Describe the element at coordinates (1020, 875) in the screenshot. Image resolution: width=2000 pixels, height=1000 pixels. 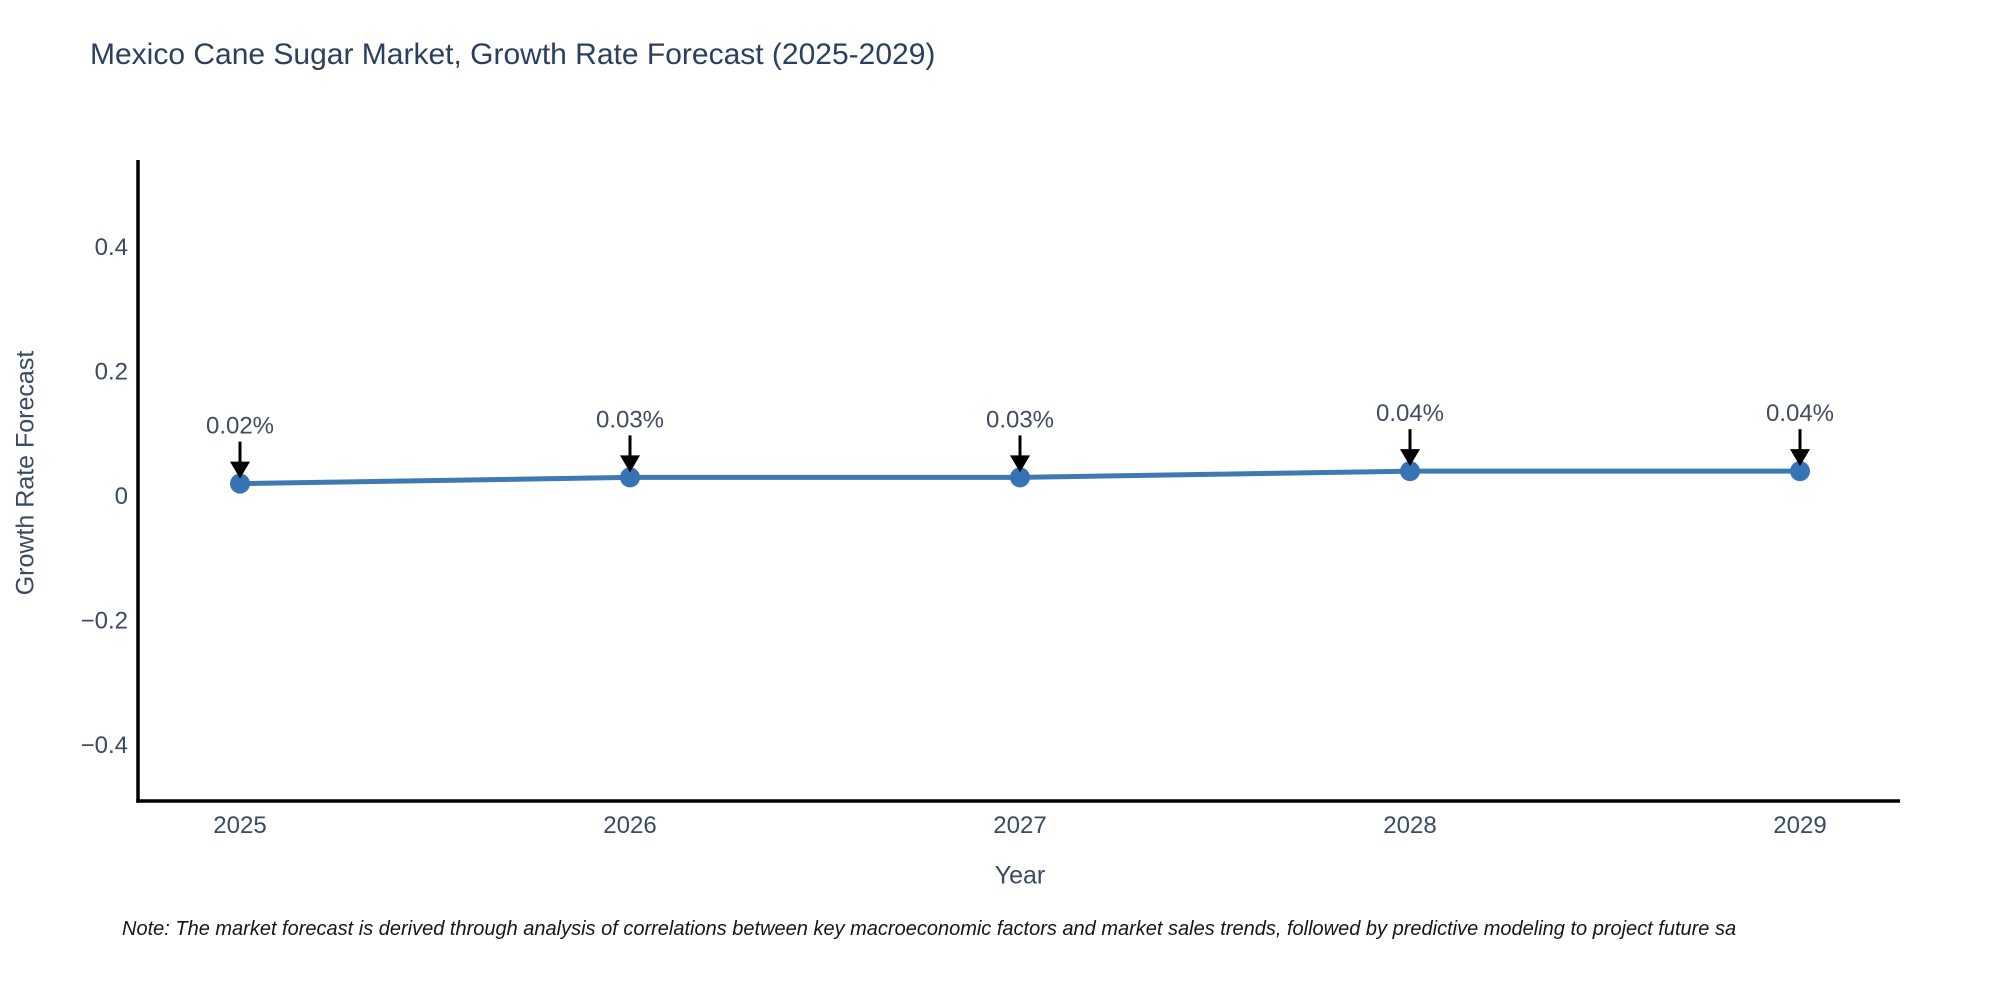
I see `x-axis-title: Year` at that location.